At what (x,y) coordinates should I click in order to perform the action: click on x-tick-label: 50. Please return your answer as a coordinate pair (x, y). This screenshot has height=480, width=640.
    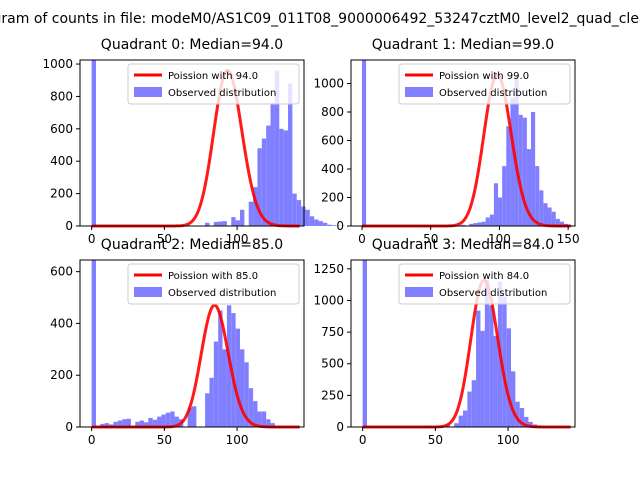
    Looking at the image, I should click on (435, 440).